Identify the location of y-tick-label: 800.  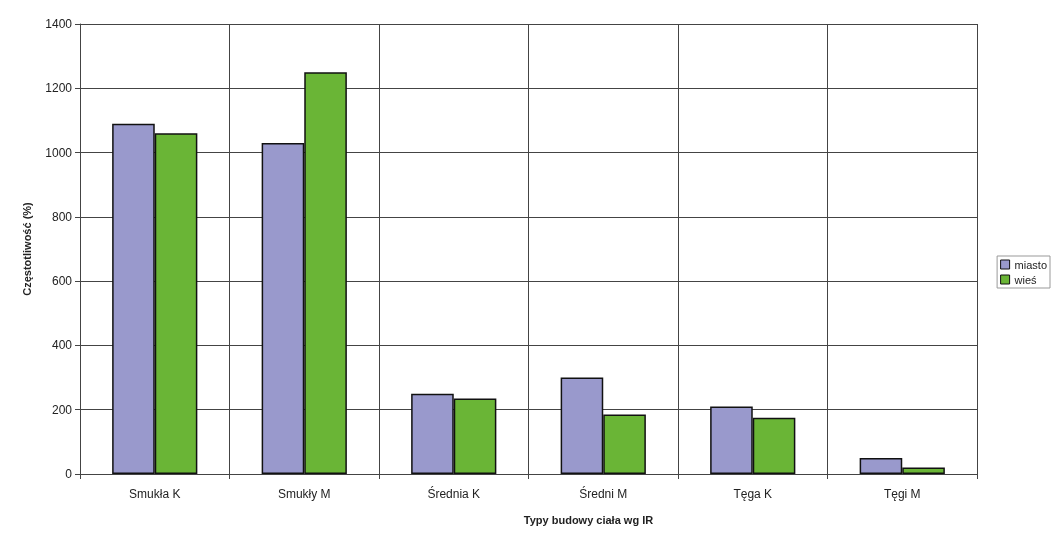
(62, 216).